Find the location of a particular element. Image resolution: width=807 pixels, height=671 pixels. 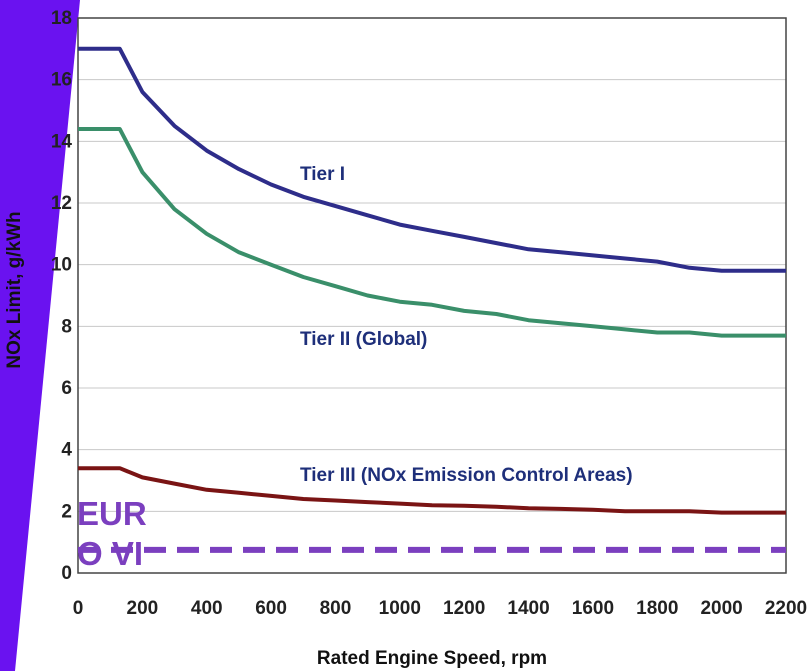

y-tick-label: 16 is located at coordinates (61, 80).